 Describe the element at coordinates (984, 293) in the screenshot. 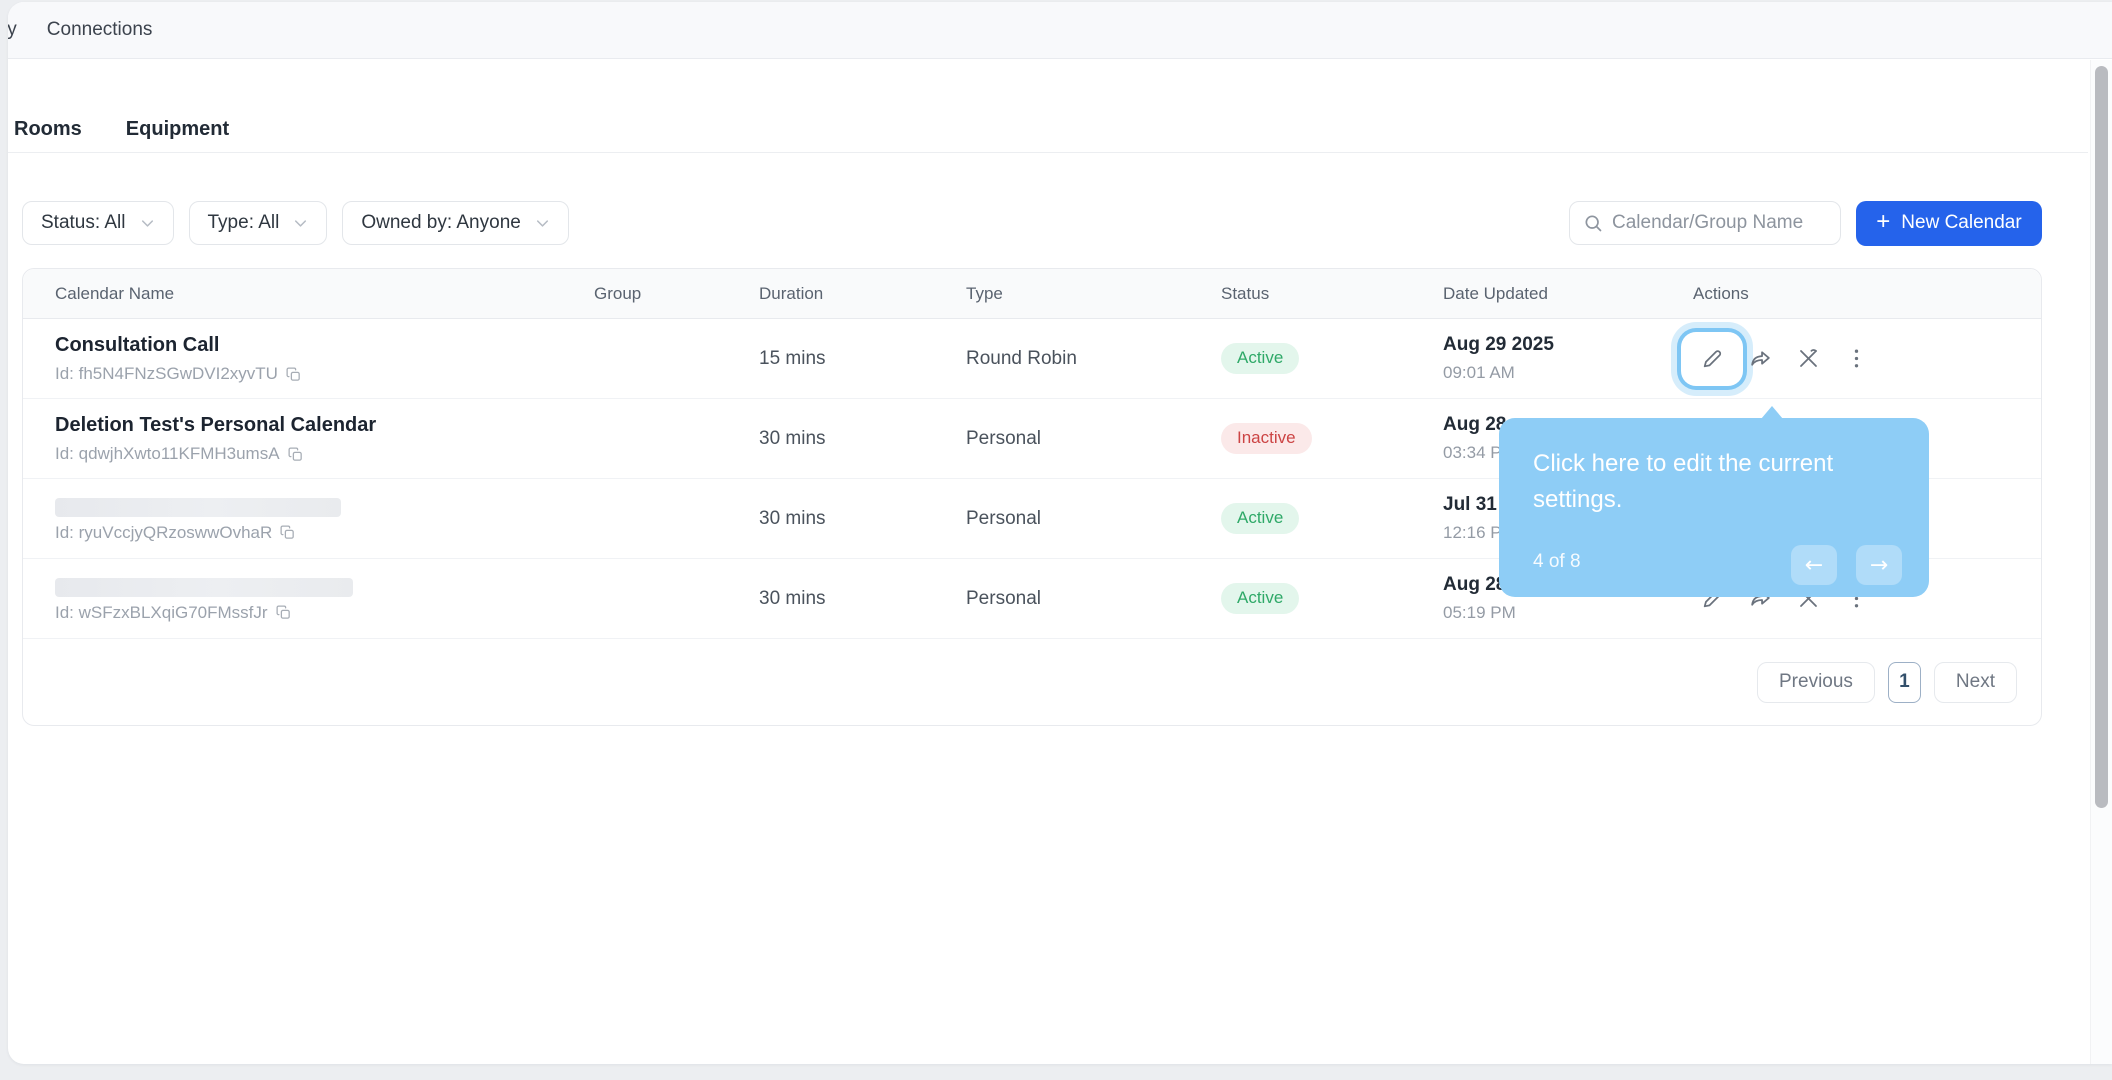

I see `col-type: Type` at that location.